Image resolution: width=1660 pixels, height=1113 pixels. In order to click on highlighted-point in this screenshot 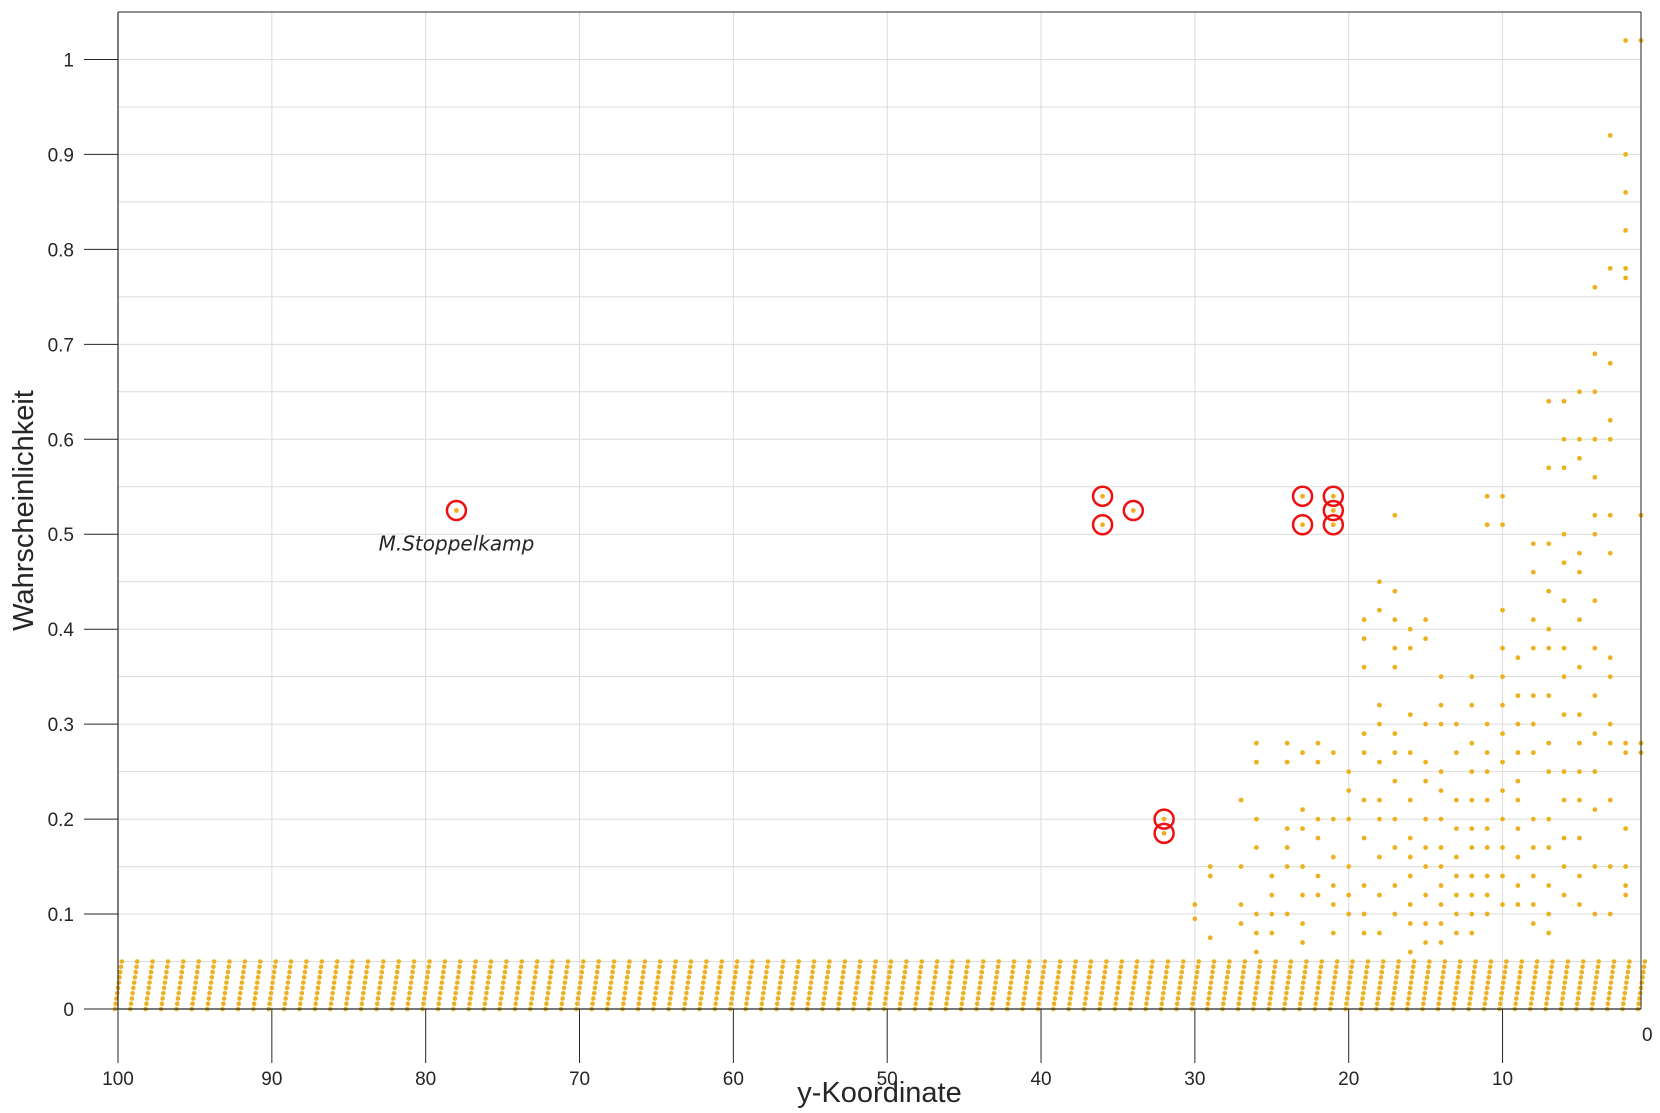, I will do `click(1102, 525)`.